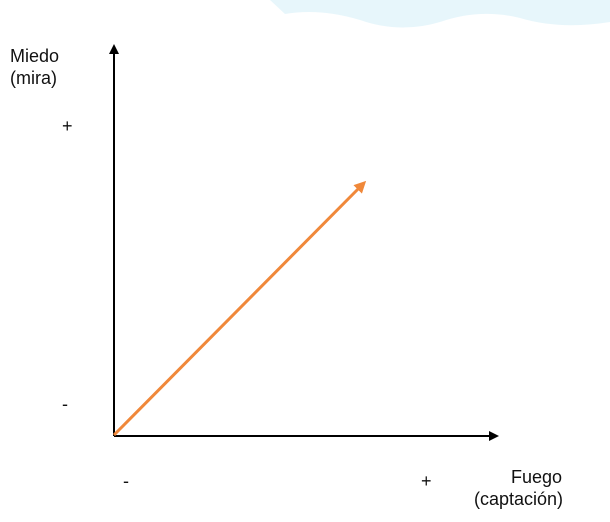  What do you see at coordinates (35, 56) in the screenshot?
I see `y-axis-label-line1: Miedo` at bounding box center [35, 56].